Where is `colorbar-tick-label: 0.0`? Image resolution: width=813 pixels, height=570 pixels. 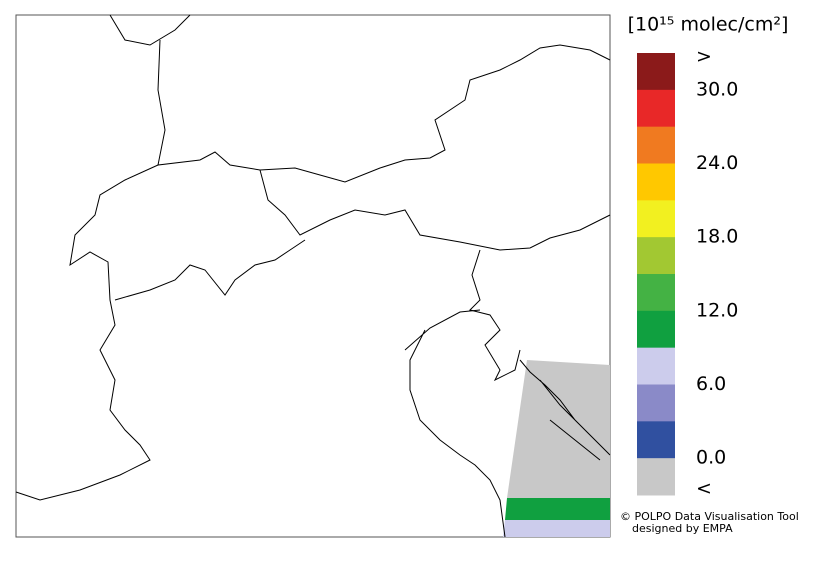 colorbar-tick-label: 0.0 is located at coordinates (711, 458).